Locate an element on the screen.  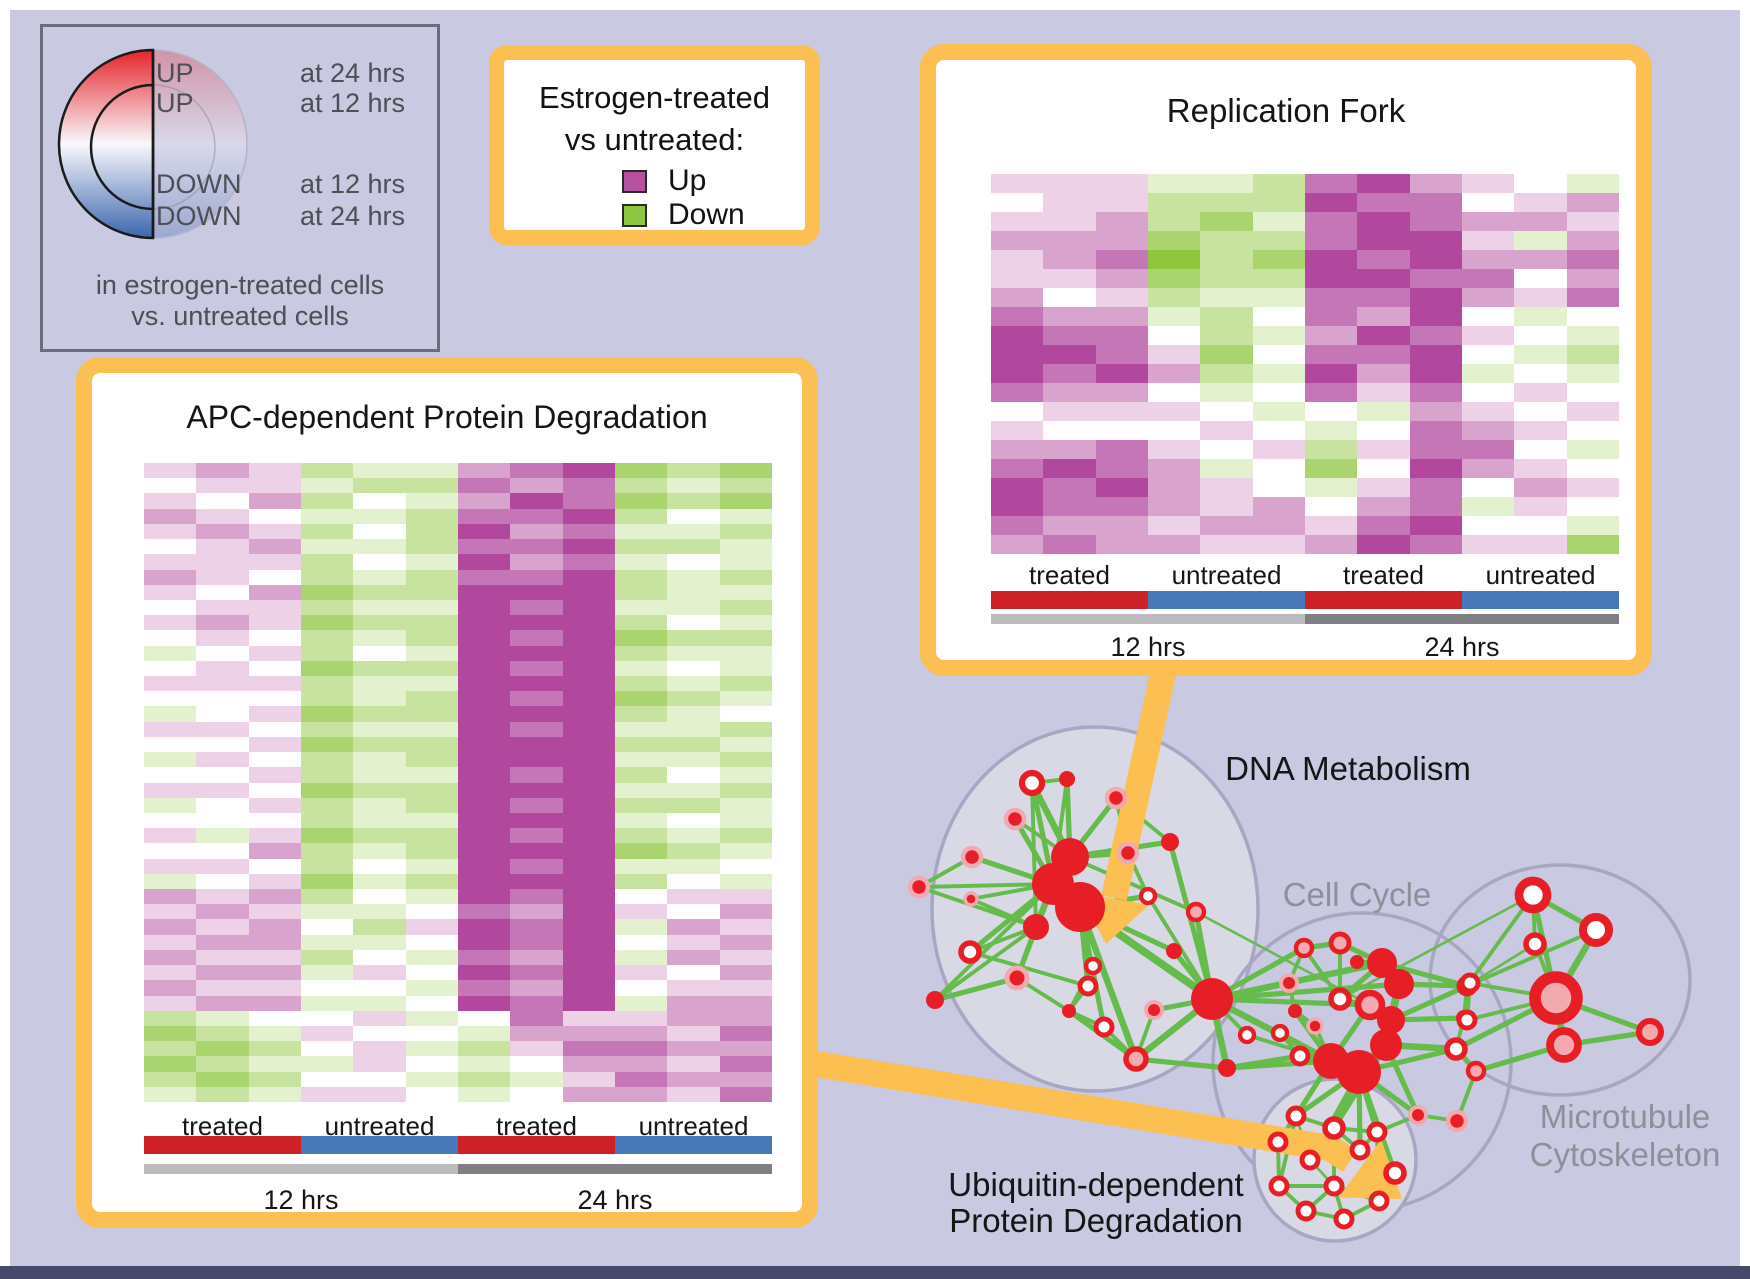
ubiquitin-label-line1: Ubiquitin-dependent is located at coordinates (1096, 1184).